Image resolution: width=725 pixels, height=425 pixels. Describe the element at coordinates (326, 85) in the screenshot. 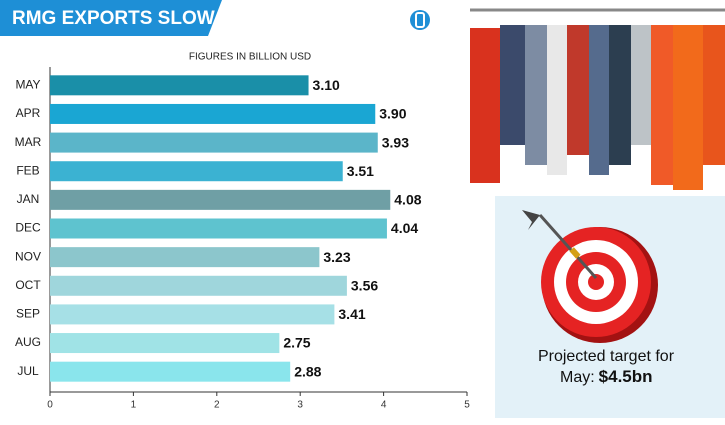

I see `value-label: 3.10` at that location.